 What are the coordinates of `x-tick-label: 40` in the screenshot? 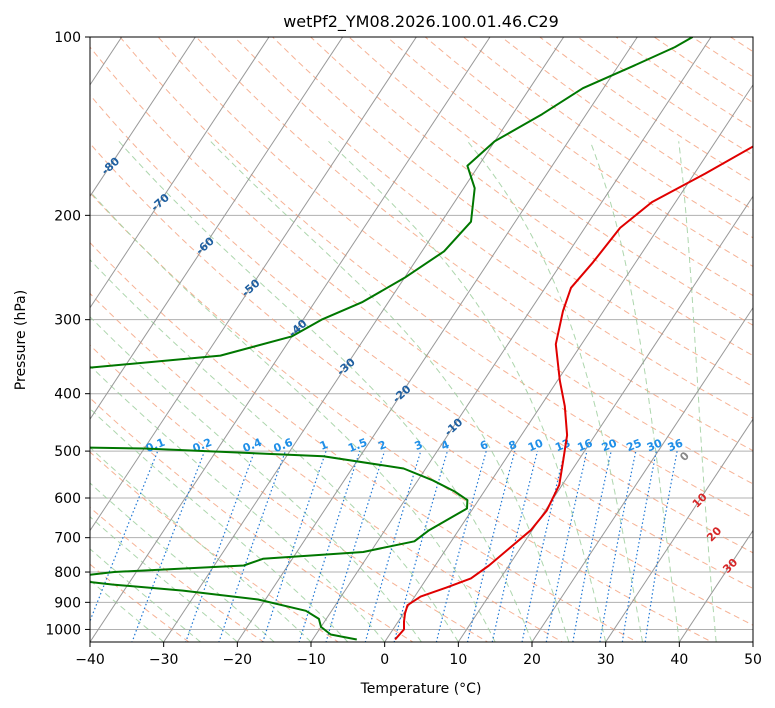 It's located at (679, 660).